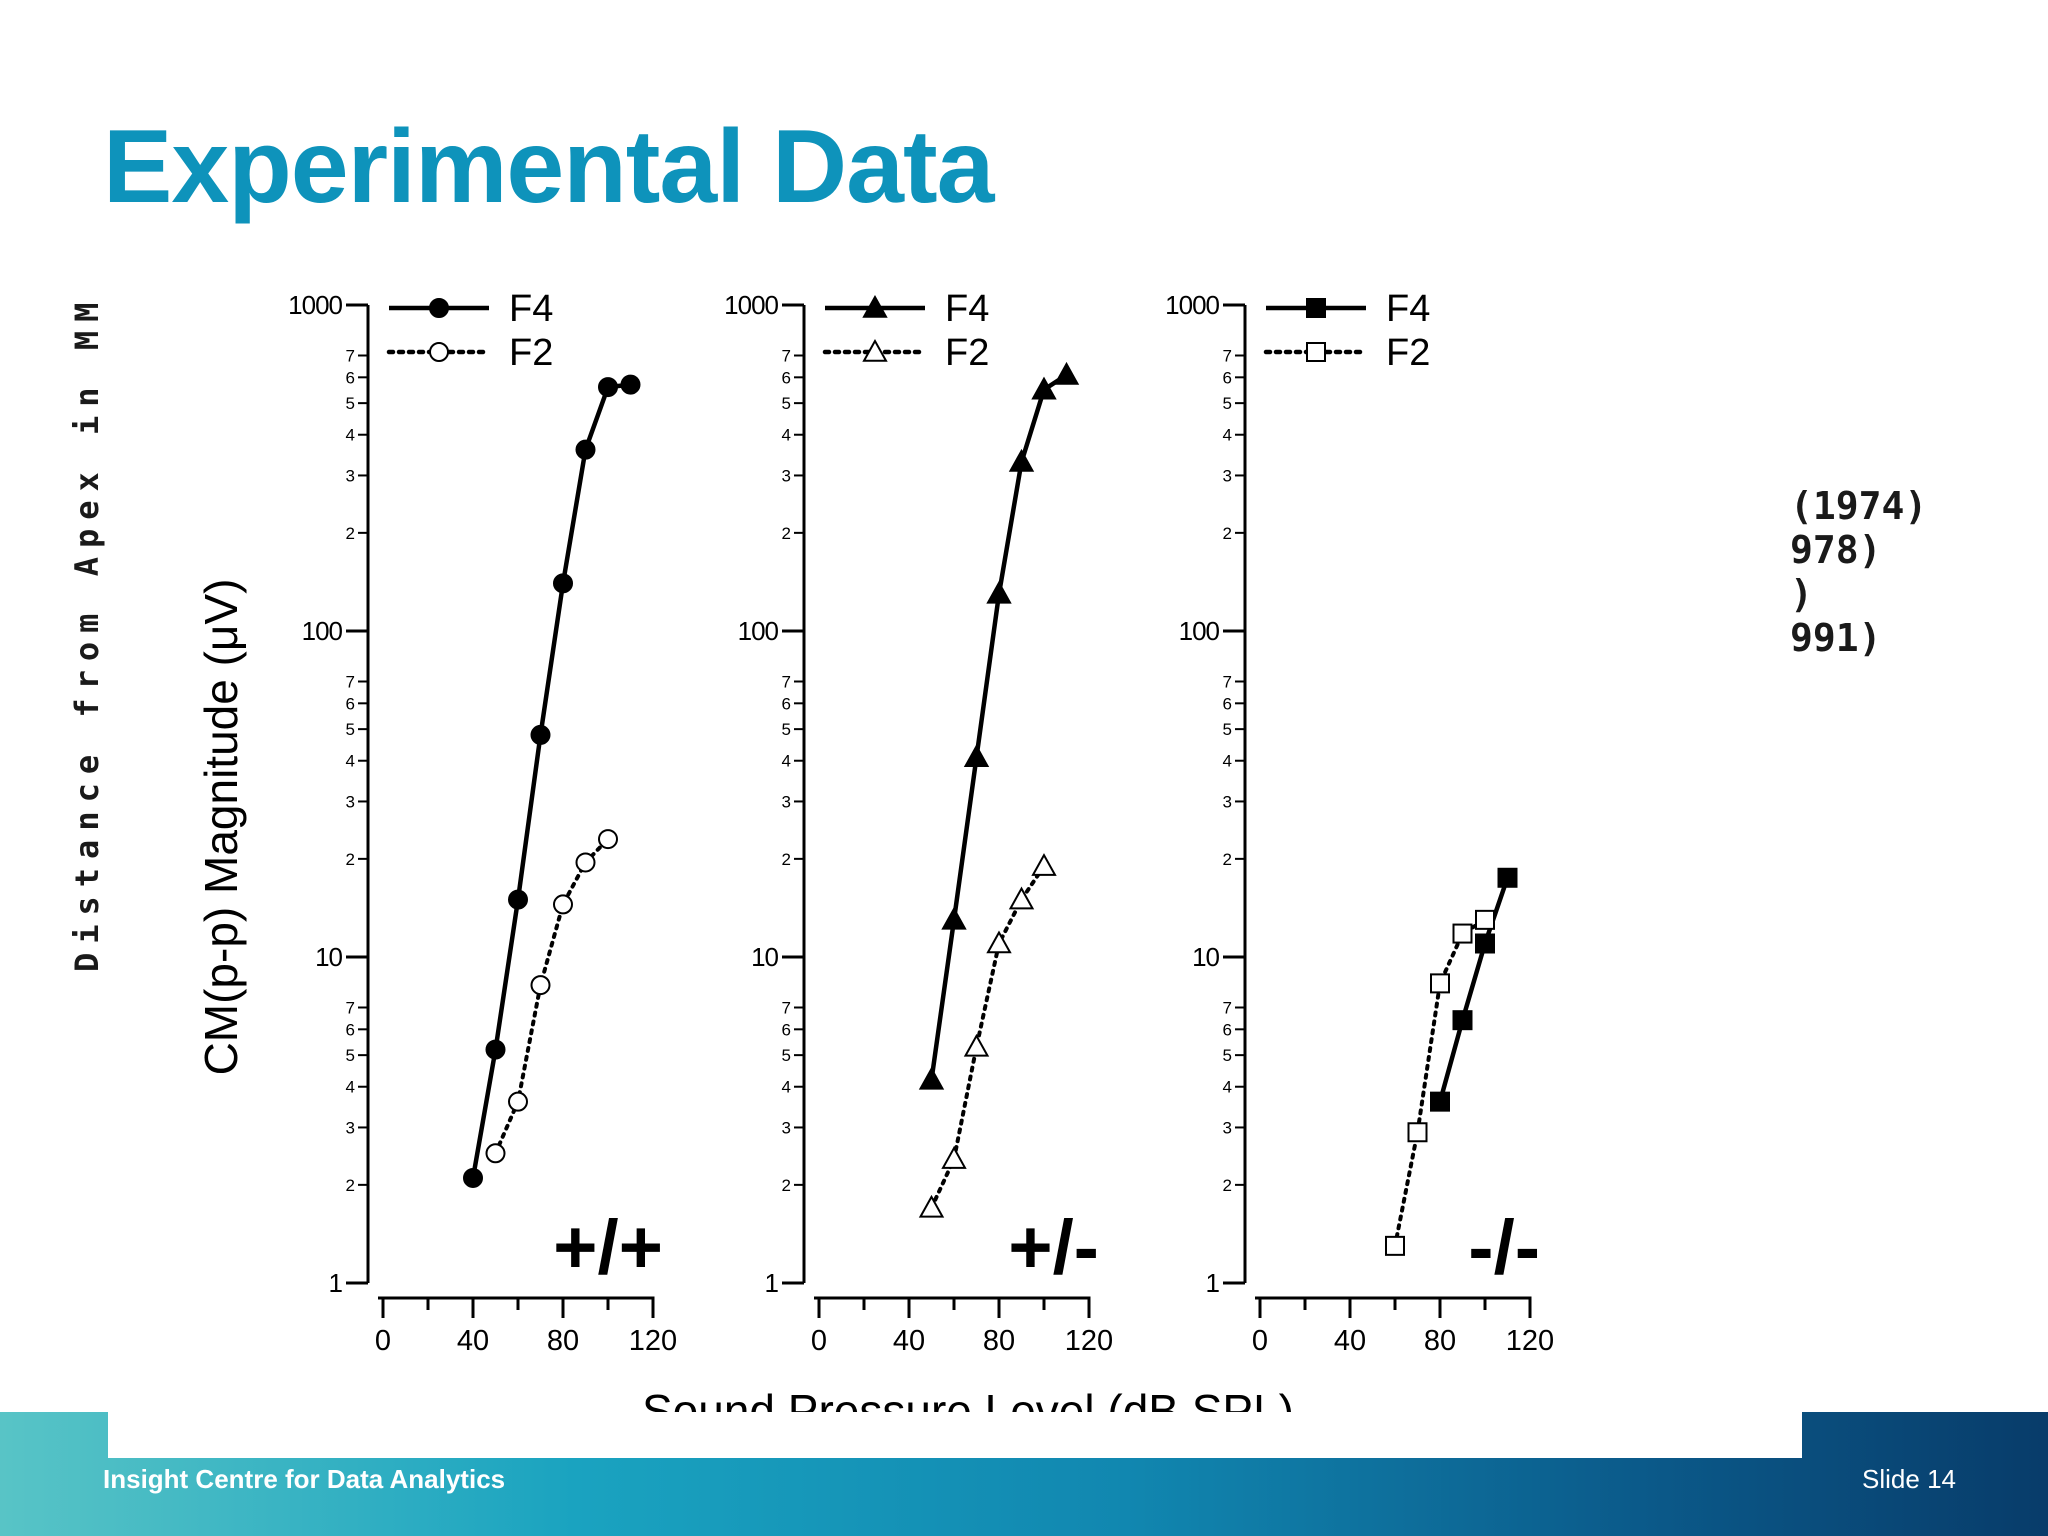  Describe the element at coordinates (608, 1247) in the screenshot. I see `panel-genotype-label: +/+` at that location.